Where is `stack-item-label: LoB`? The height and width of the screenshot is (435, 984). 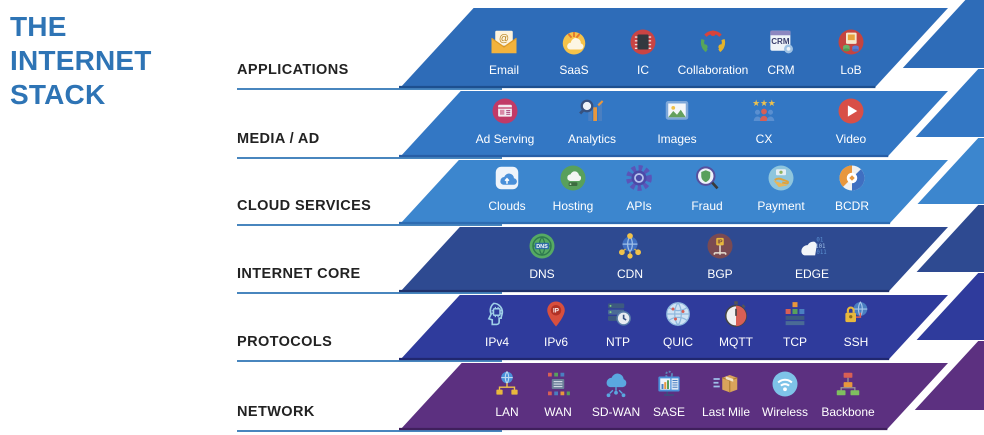 stack-item-label: LoB is located at coordinates (851, 70).